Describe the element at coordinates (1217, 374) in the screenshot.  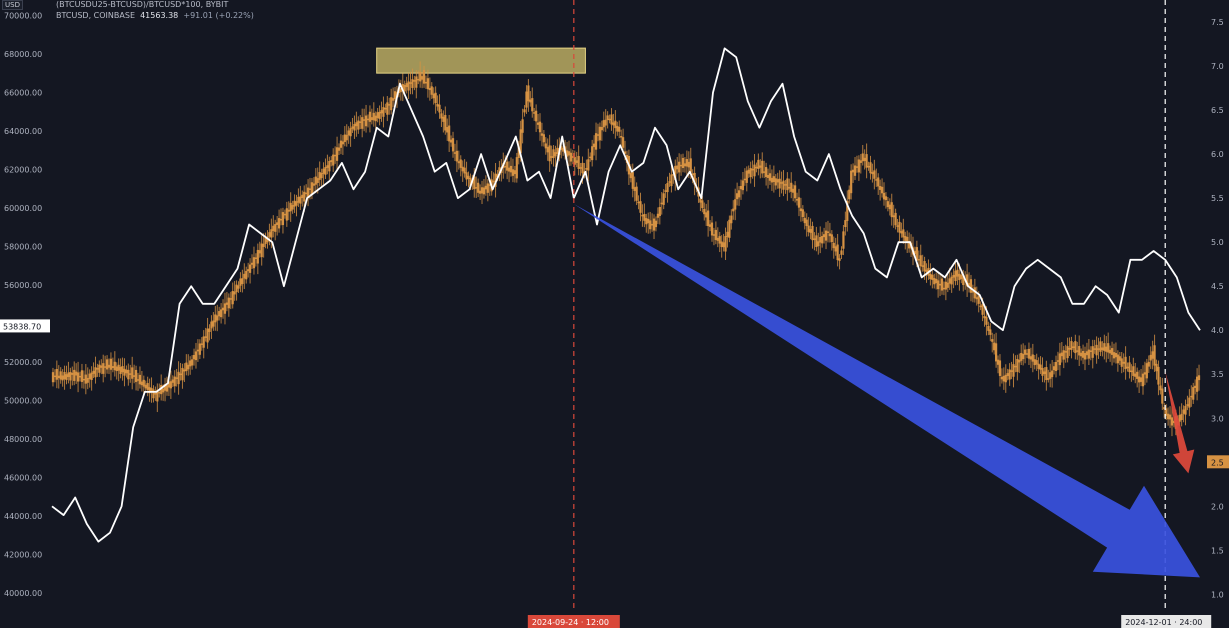
I see `right-axis-tick-label: 3.5` at that location.